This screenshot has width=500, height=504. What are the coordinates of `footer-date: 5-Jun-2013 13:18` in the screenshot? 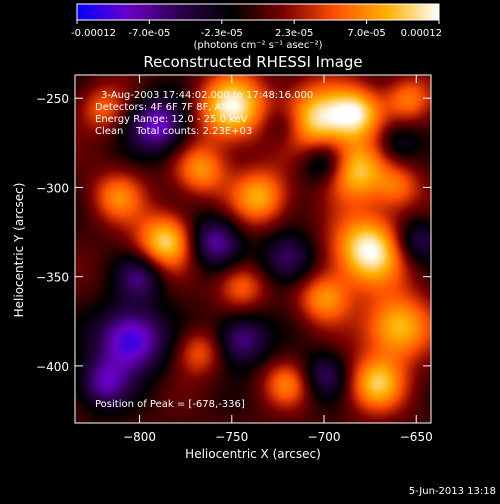 It's located at (452, 491).